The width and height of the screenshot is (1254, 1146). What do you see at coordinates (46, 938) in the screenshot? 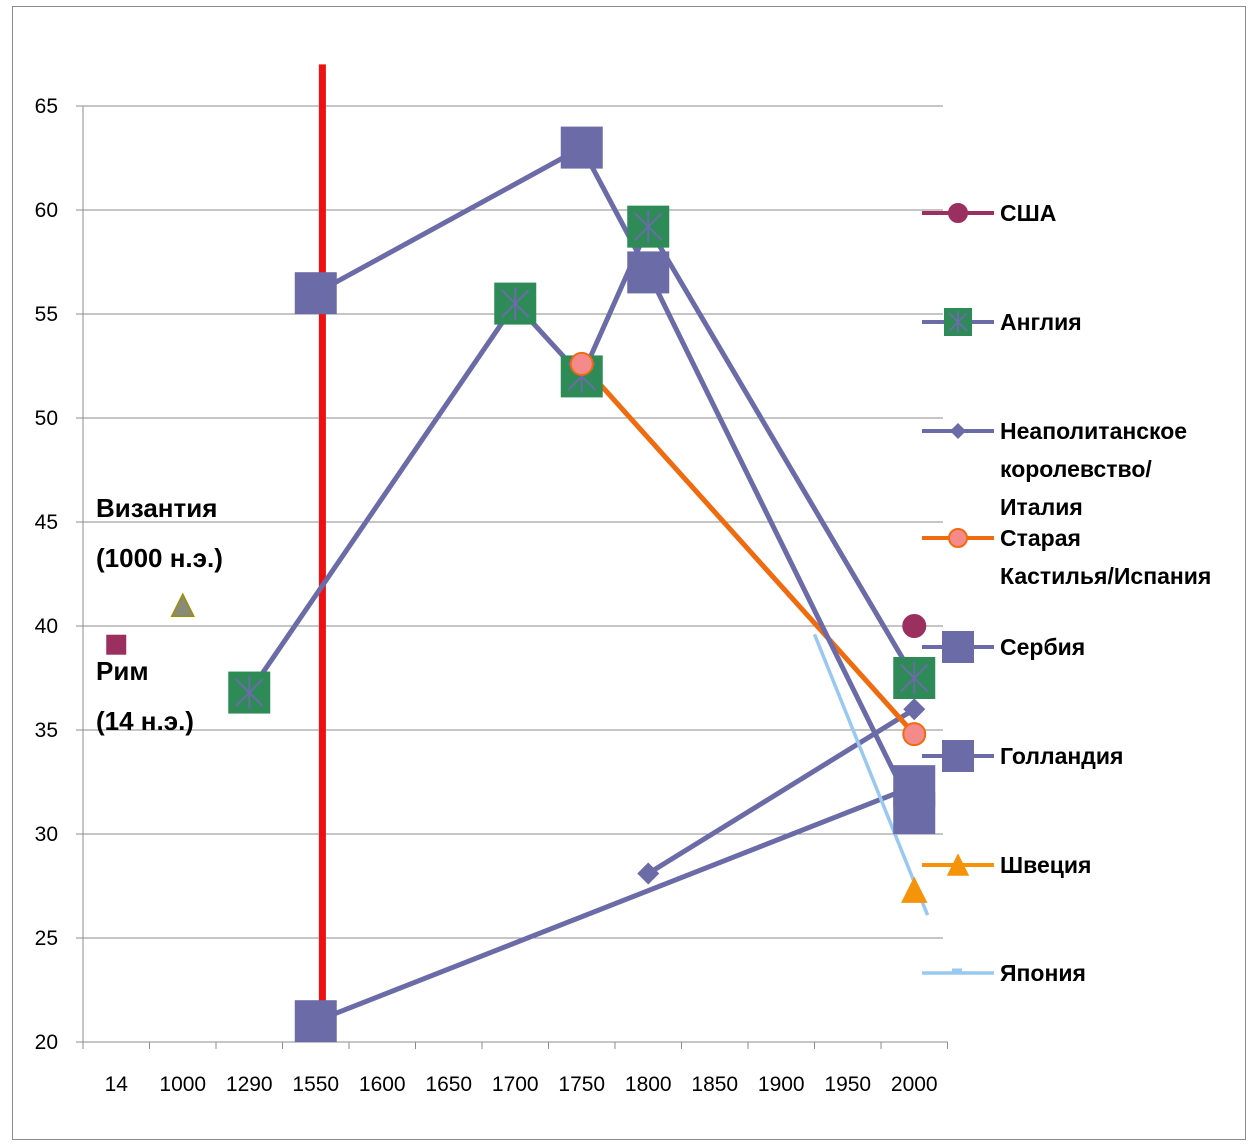
I see `y-tick-label: 25` at bounding box center [46, 938].